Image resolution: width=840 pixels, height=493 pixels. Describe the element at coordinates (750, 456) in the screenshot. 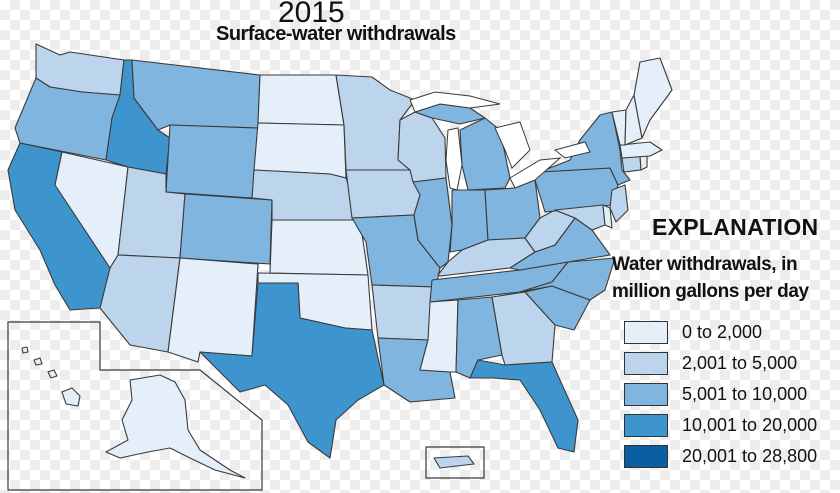

I see `legend-label: 20,001 to 28,800` at that location.